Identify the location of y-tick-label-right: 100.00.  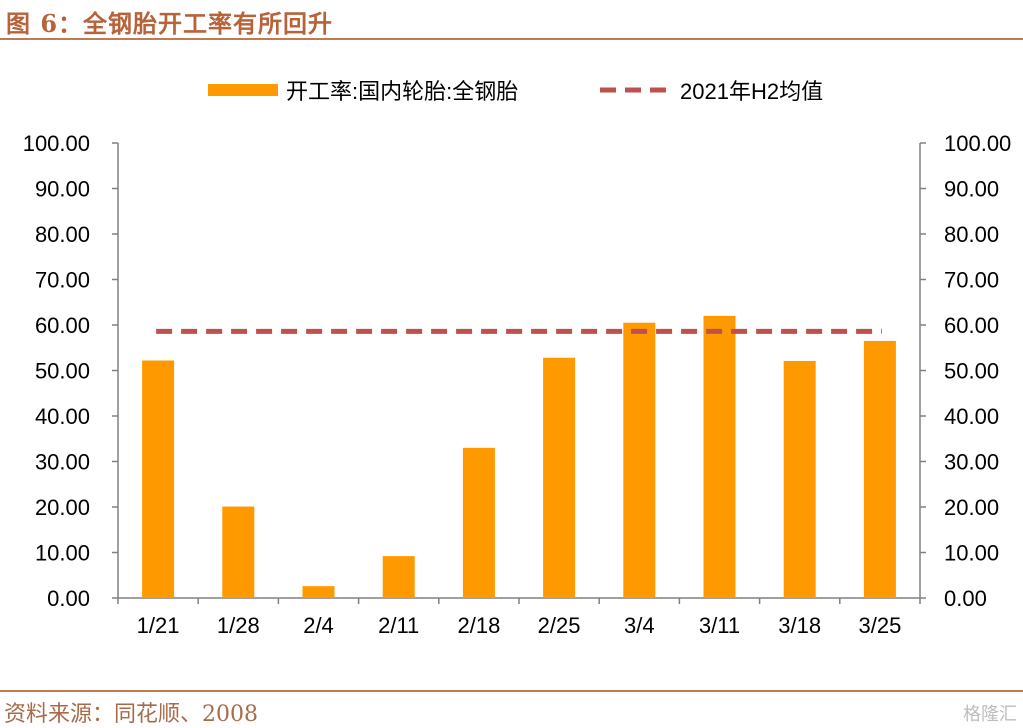
(977, 143).